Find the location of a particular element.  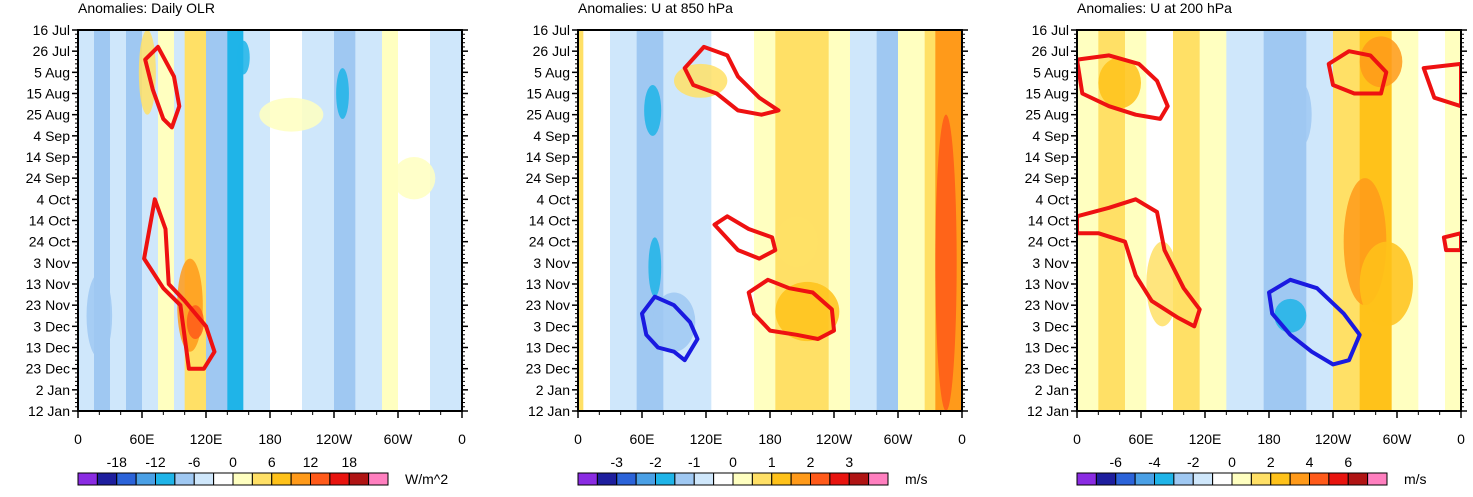

chart-title: Anomalies: U at 200 hPa is located at coordinates (1154, 8).